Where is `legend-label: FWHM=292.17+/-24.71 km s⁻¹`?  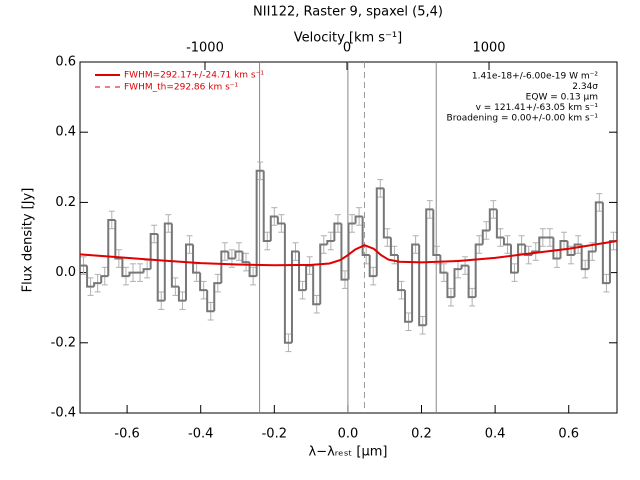 legend-label: FWHM=292.17+/-24.71 km s⁻¹ is located at coordinates (194, 76).